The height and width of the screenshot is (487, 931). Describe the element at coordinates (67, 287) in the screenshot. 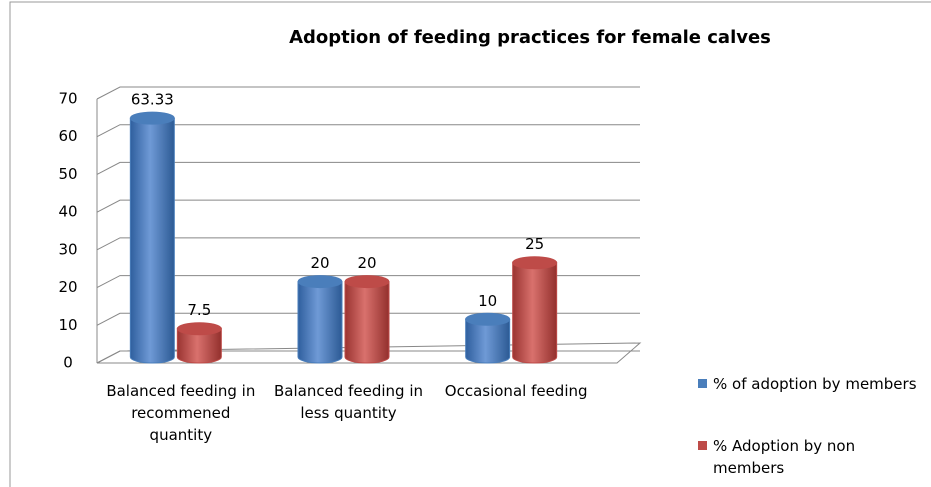

I see `y-tick-label: 20` at that location.